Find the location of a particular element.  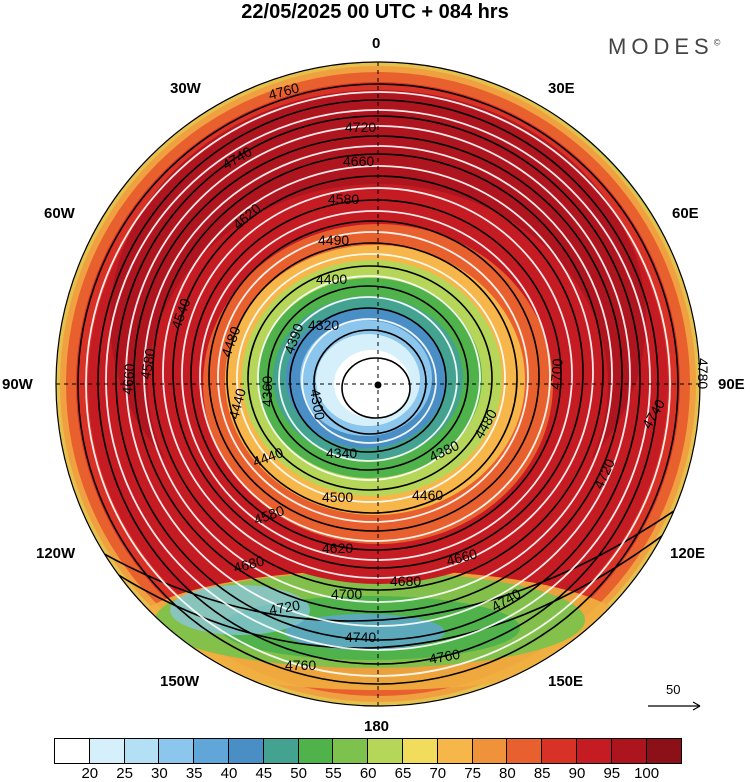

contour-label: 4620 is located at coordinates (337, 548).